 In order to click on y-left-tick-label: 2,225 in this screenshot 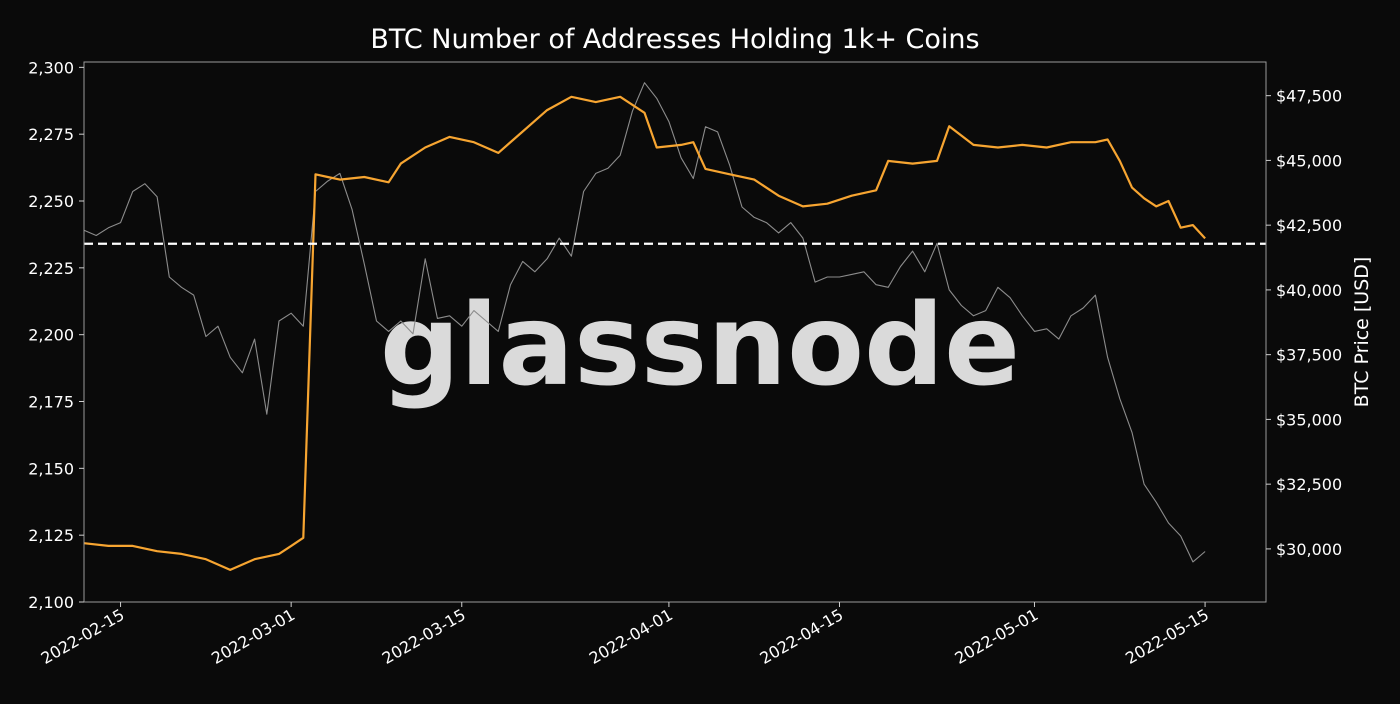, I will do `click(51, 268)`.